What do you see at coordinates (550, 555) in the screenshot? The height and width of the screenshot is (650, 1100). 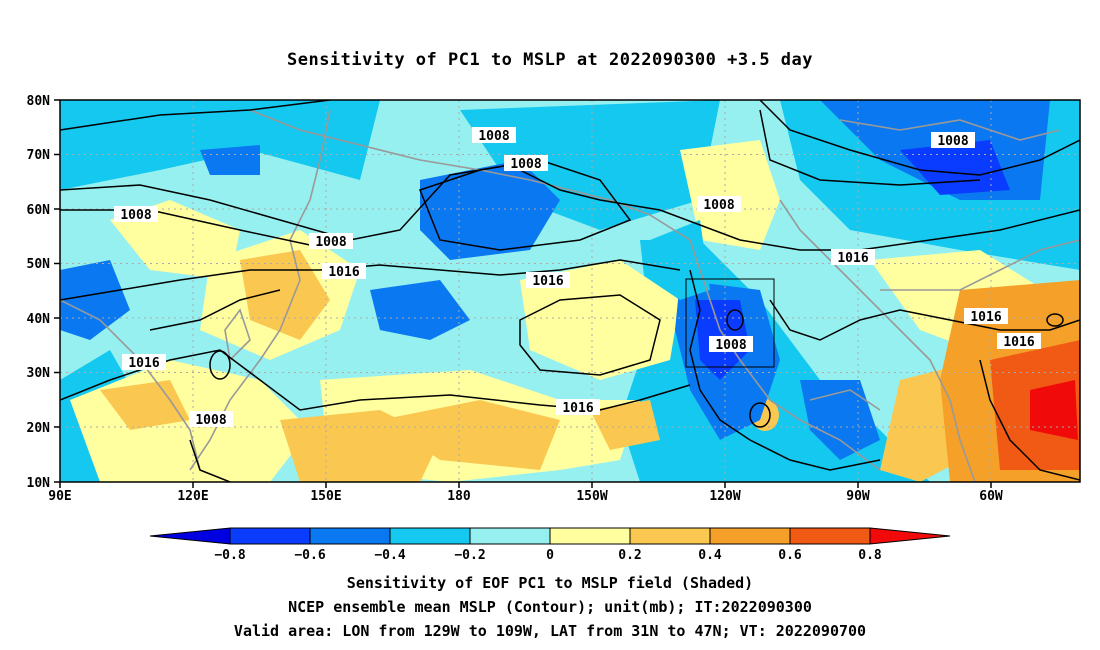 I see `colorbar-label: 0` at bounding box center [550, 555].